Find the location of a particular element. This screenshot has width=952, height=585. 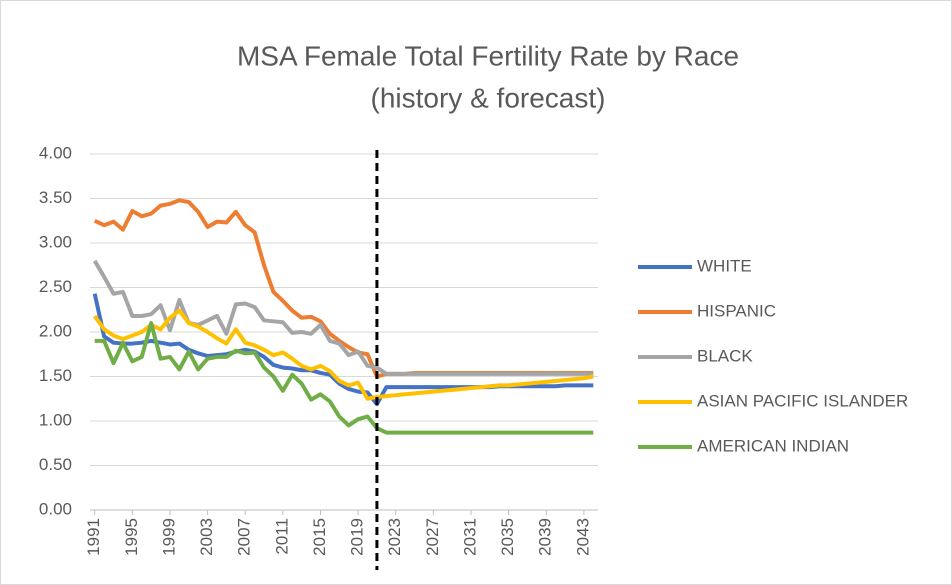

x-tick-label: 2003 is located at coordinates (206, 537).